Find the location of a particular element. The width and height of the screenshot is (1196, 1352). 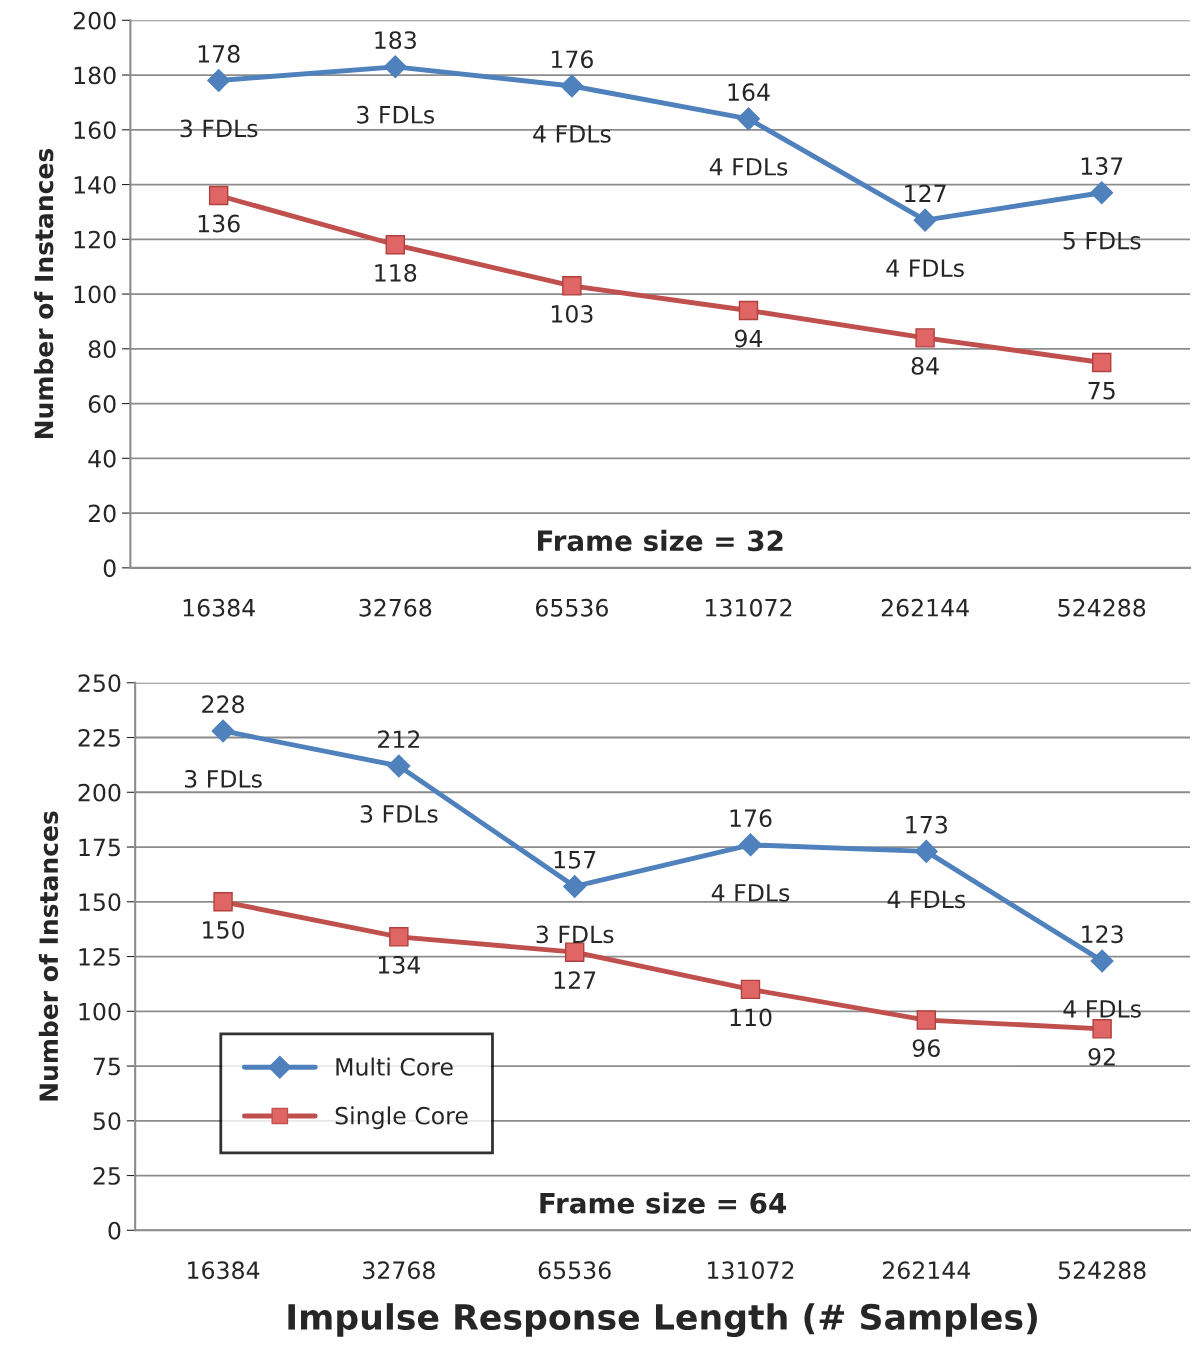

y-tick-label: 75 is located at coordinates (106, 1066).